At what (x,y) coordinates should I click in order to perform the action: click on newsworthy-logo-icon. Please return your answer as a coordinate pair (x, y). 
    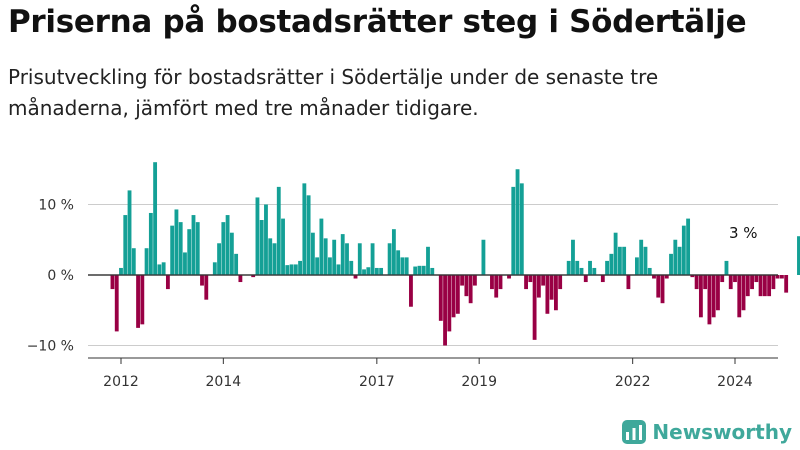
    Looking at the image, I should click on (634, 432).